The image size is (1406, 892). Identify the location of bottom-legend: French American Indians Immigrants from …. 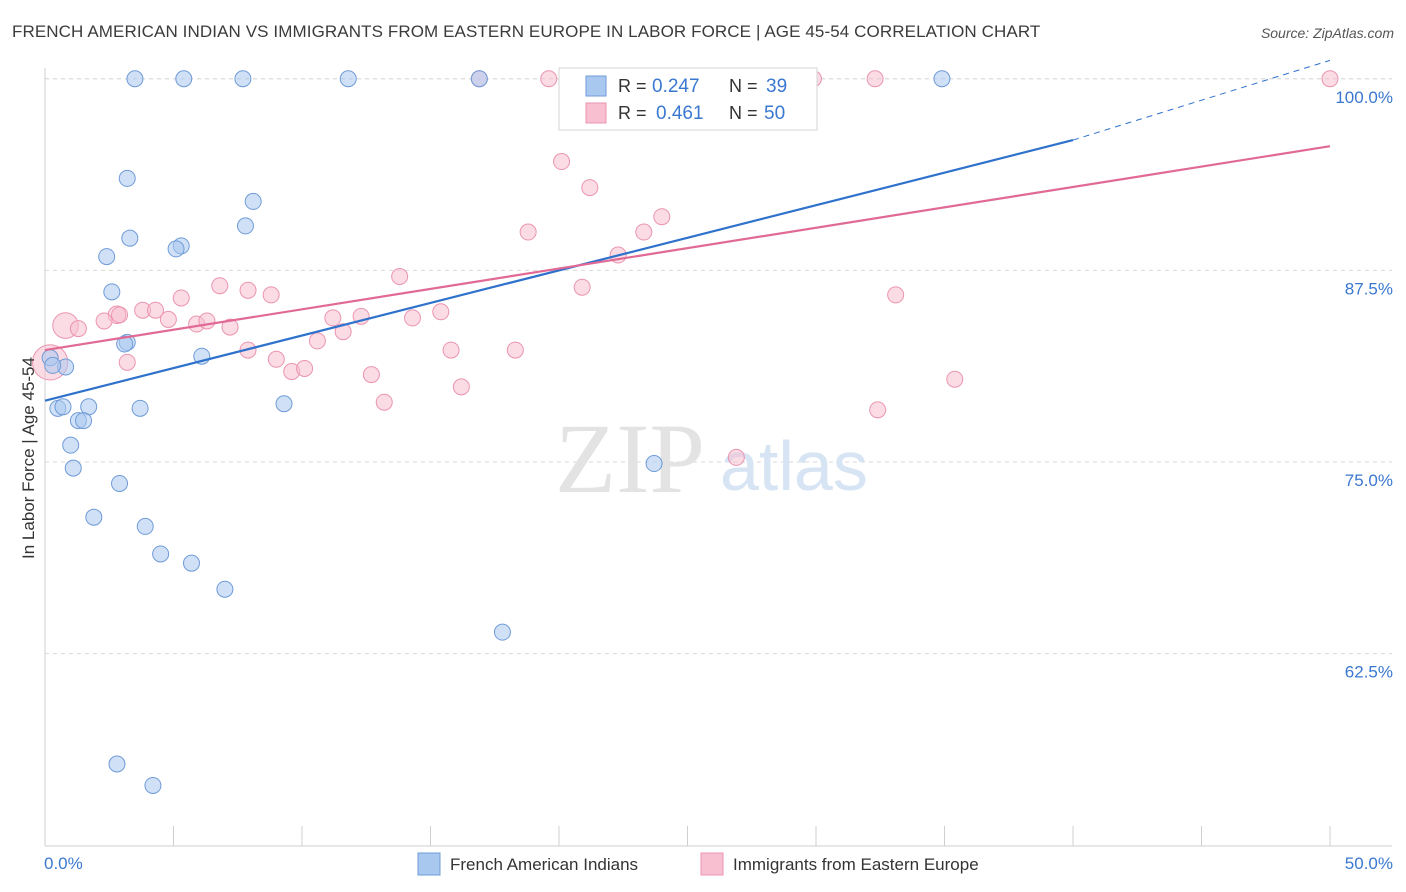
(698, 864).